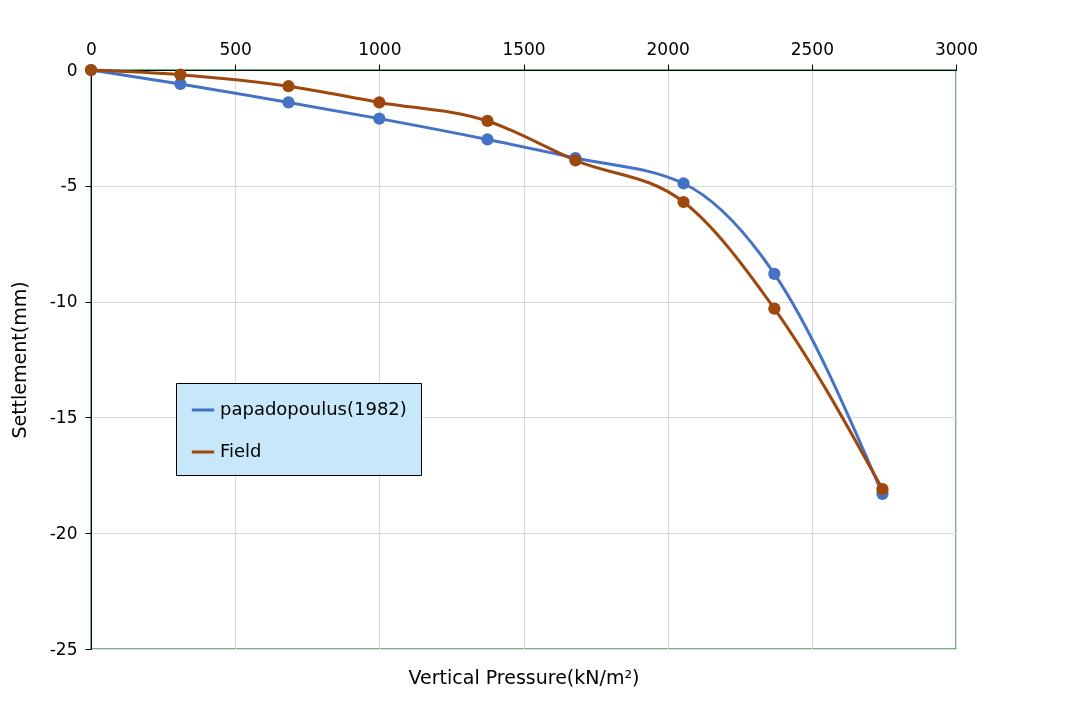 The image size is (1075, 713). Describe the element at coordinates (313, 408) in the screenshot. I see `legend-label: papadopoulus(1982)` at that location.